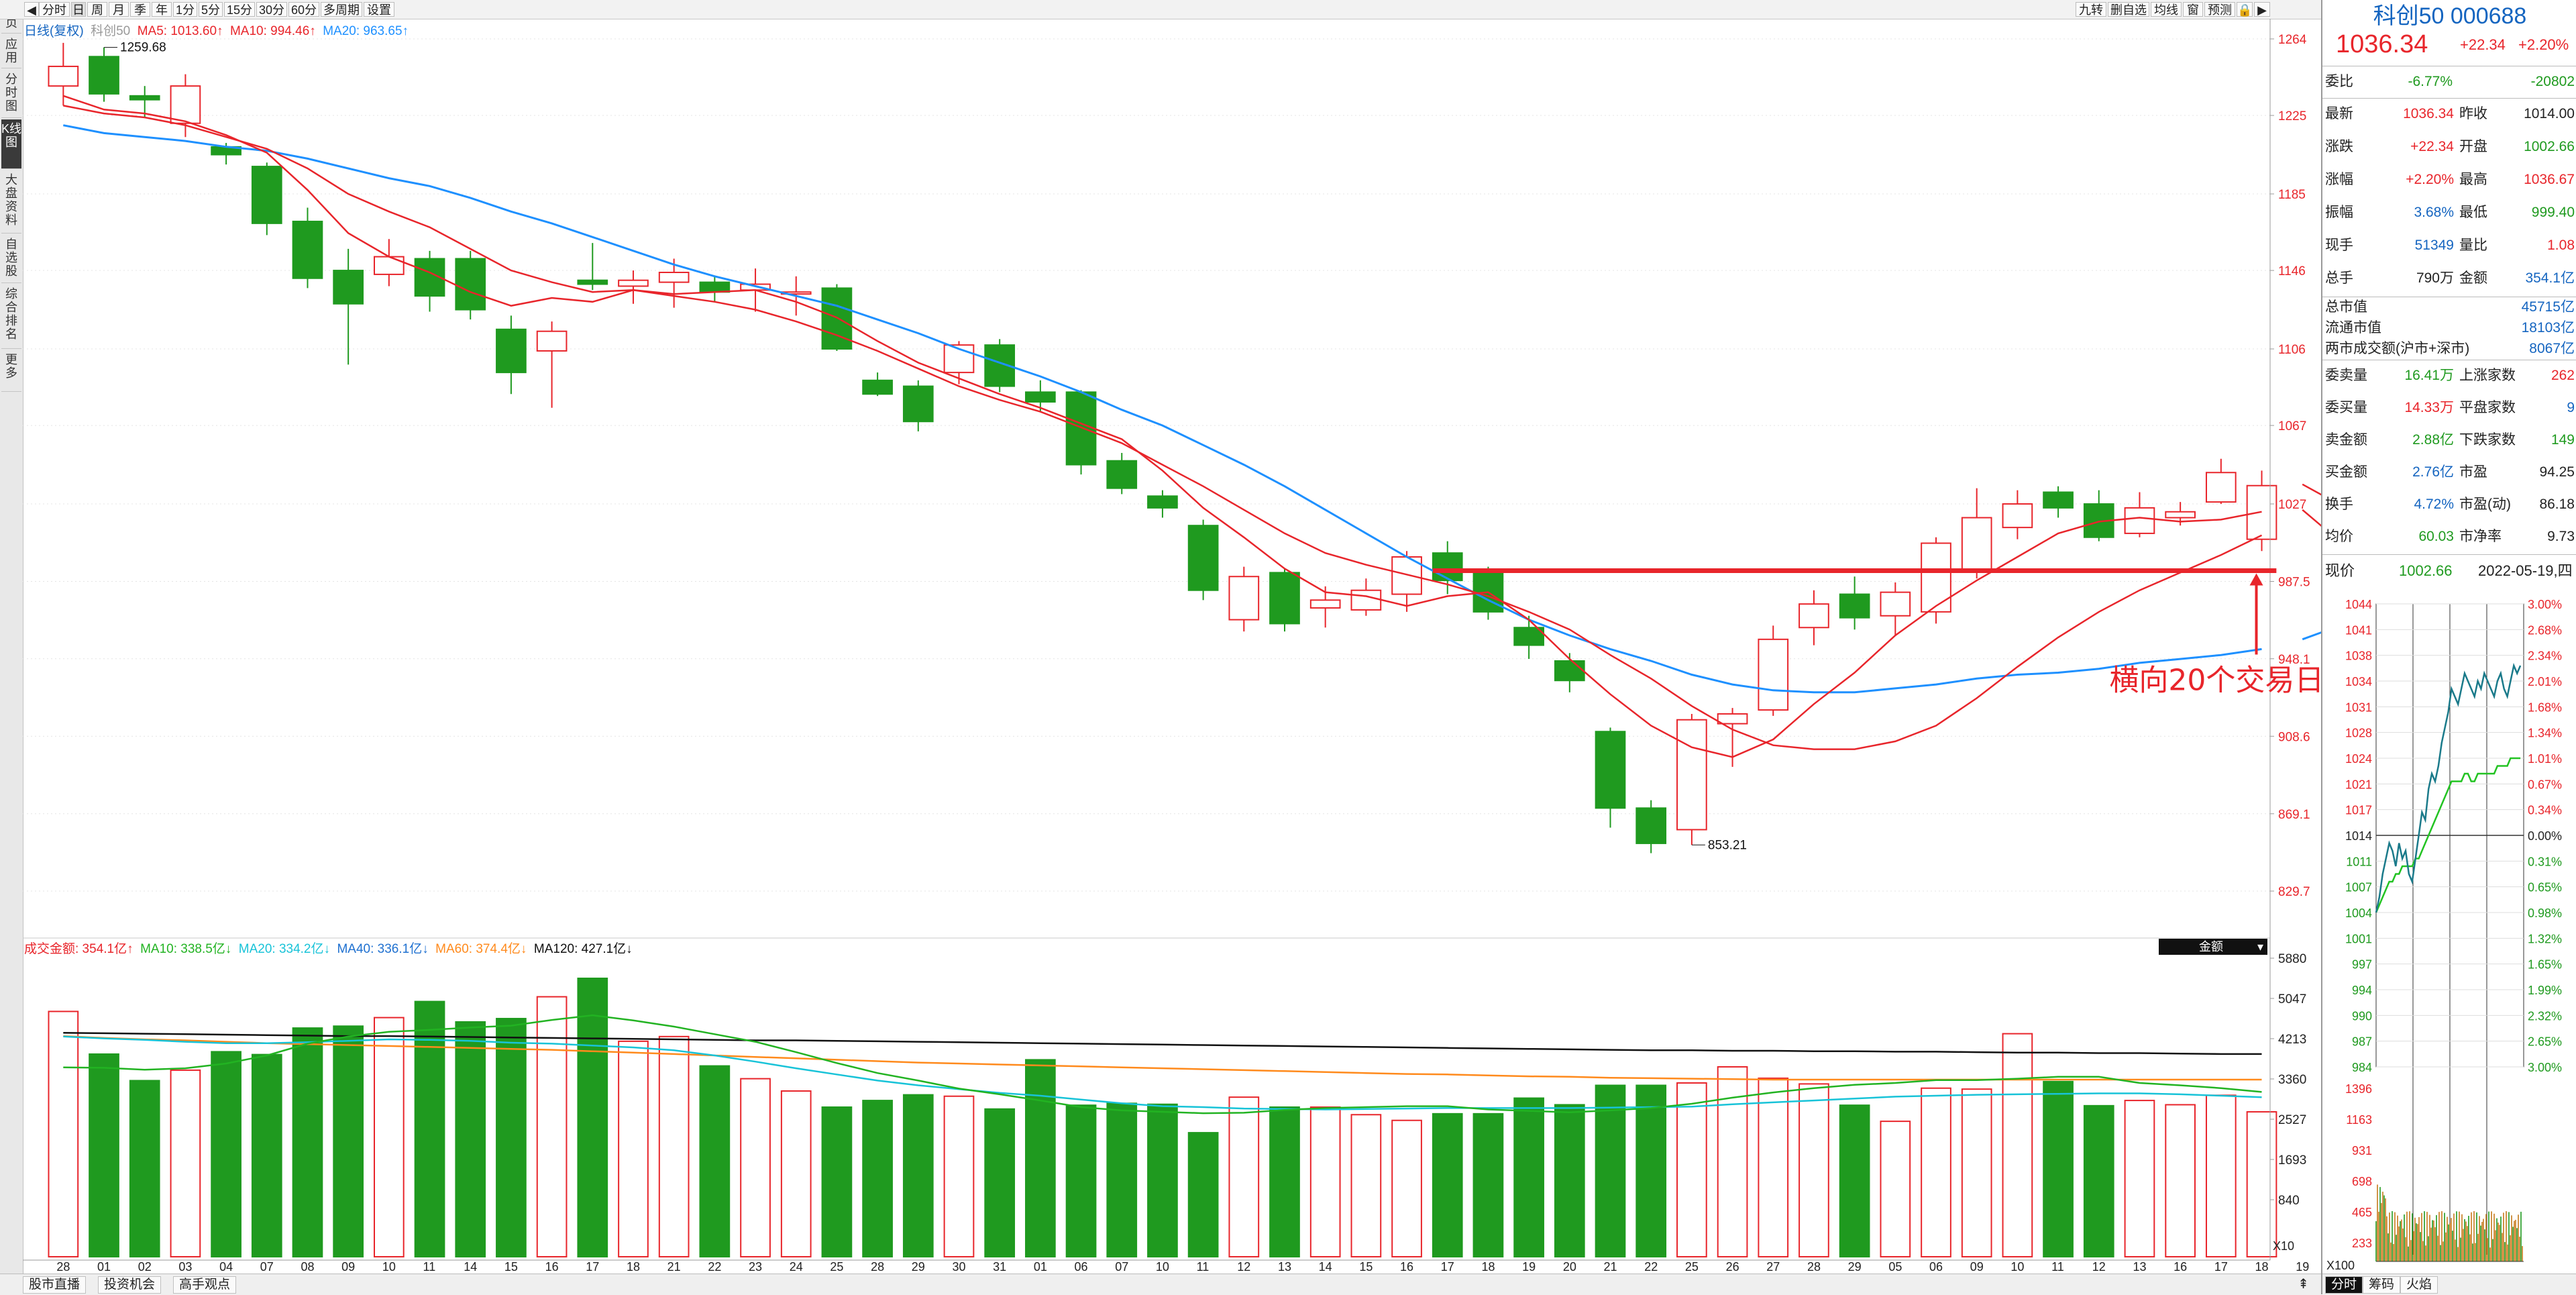 This screenshot has width=2576, height=1295. Describe the element at coordinates (2450, 504) in the screenshot. I see `quote-row: 换手 4.72% 市盈(动) 86.18` at that location.